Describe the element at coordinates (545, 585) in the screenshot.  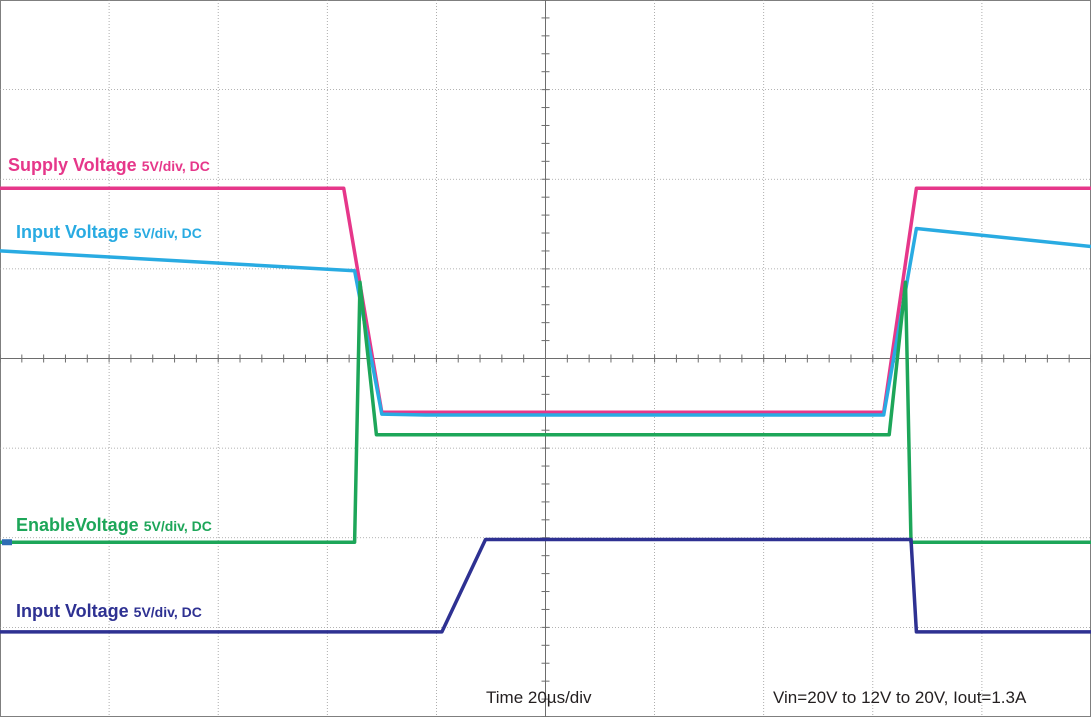
I see `trace-input_bottom` at that location.